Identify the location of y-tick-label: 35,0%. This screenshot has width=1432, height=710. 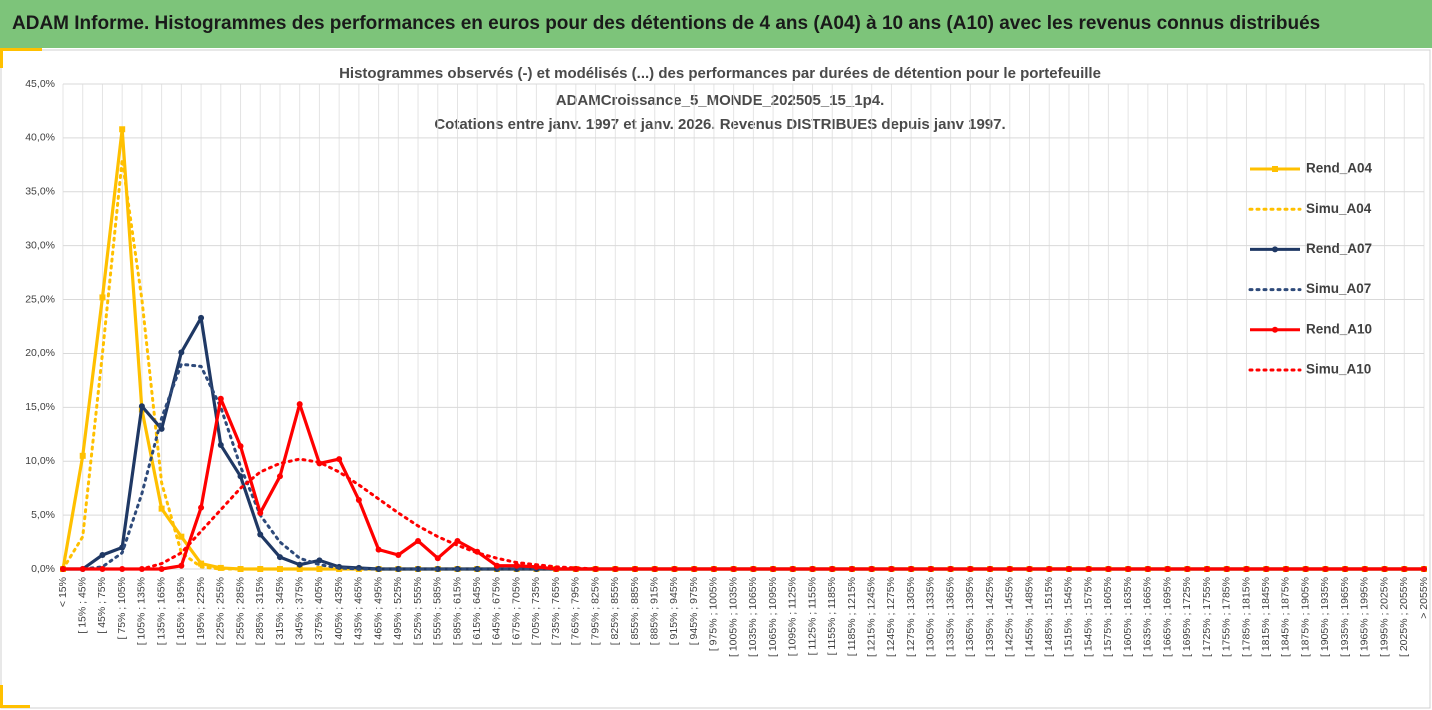
(40, 192).